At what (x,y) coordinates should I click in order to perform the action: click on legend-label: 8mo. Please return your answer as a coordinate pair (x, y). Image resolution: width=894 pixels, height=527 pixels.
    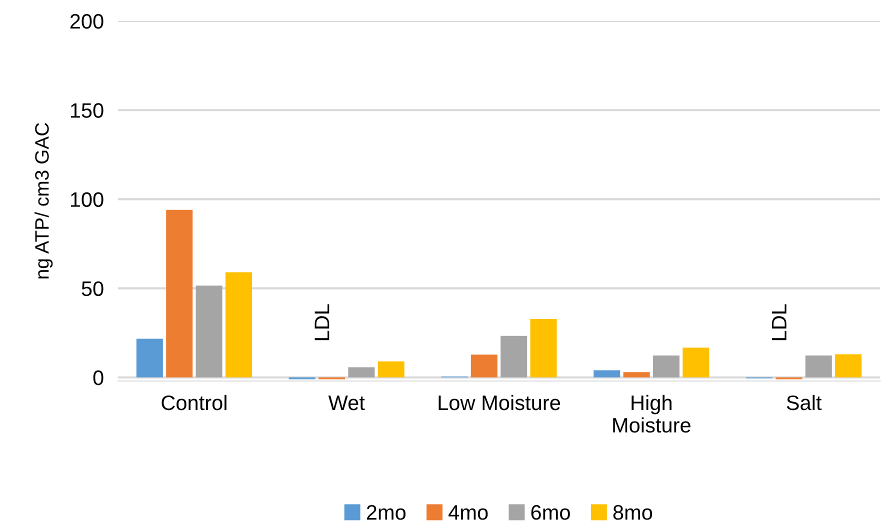
    Looking at the image, I should click on (632, 512).